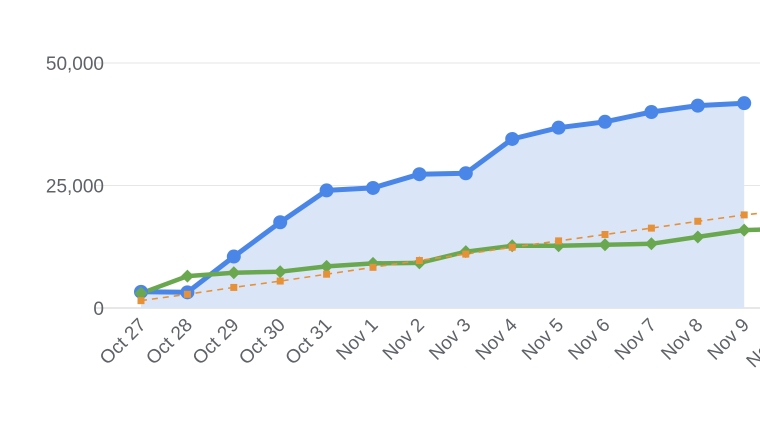 This screenshot has height=427, width=760. Describe the element at coordinates (543, 340) in the screenshot. I see `x-tick-label: Nov 5` at that location.